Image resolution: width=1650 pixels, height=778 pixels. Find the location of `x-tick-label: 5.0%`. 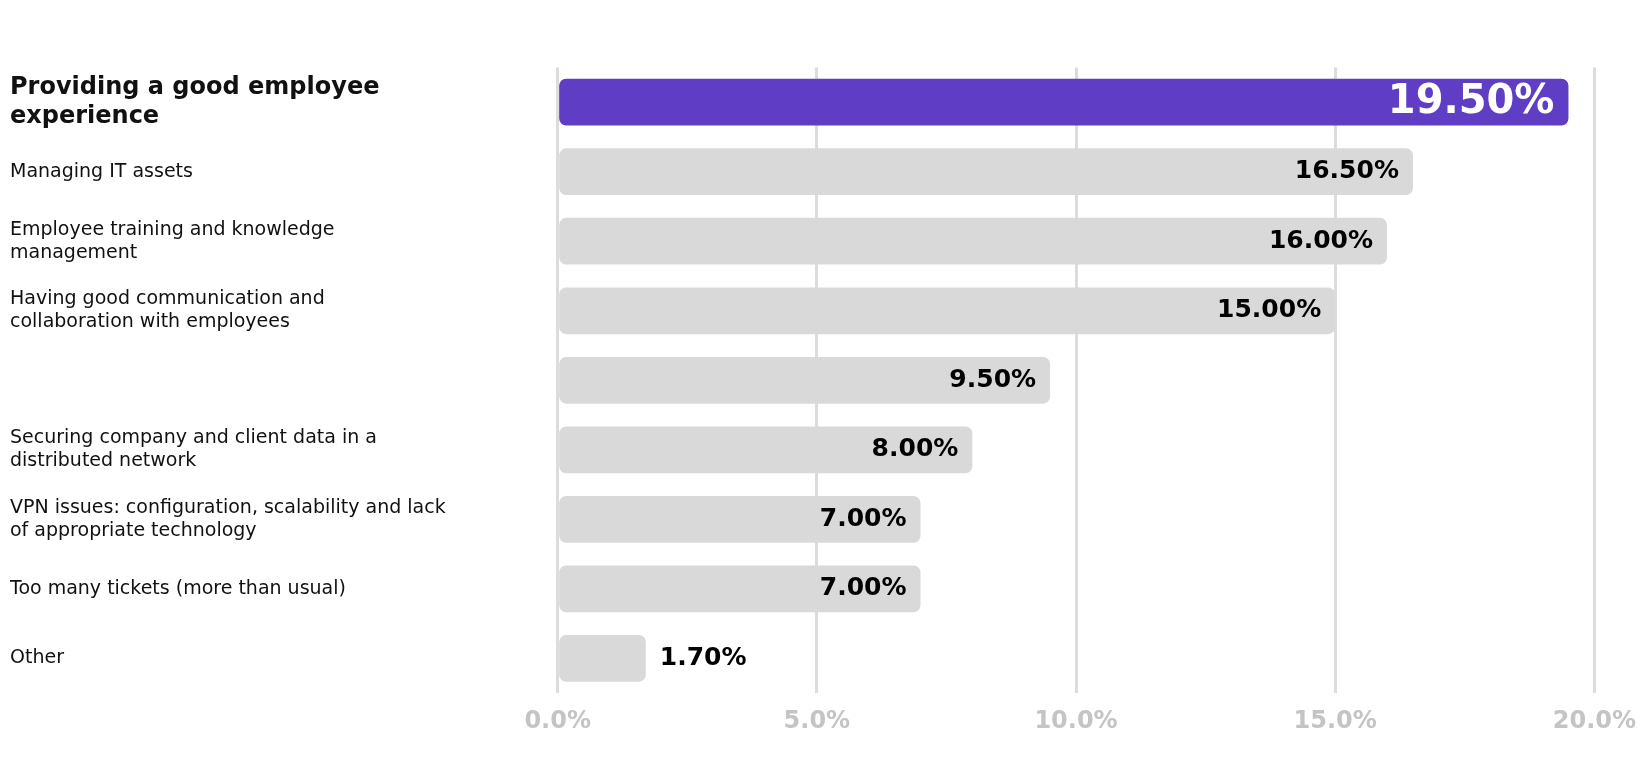

x-tick-label: 5.0% is located at coordinates (817, 719).